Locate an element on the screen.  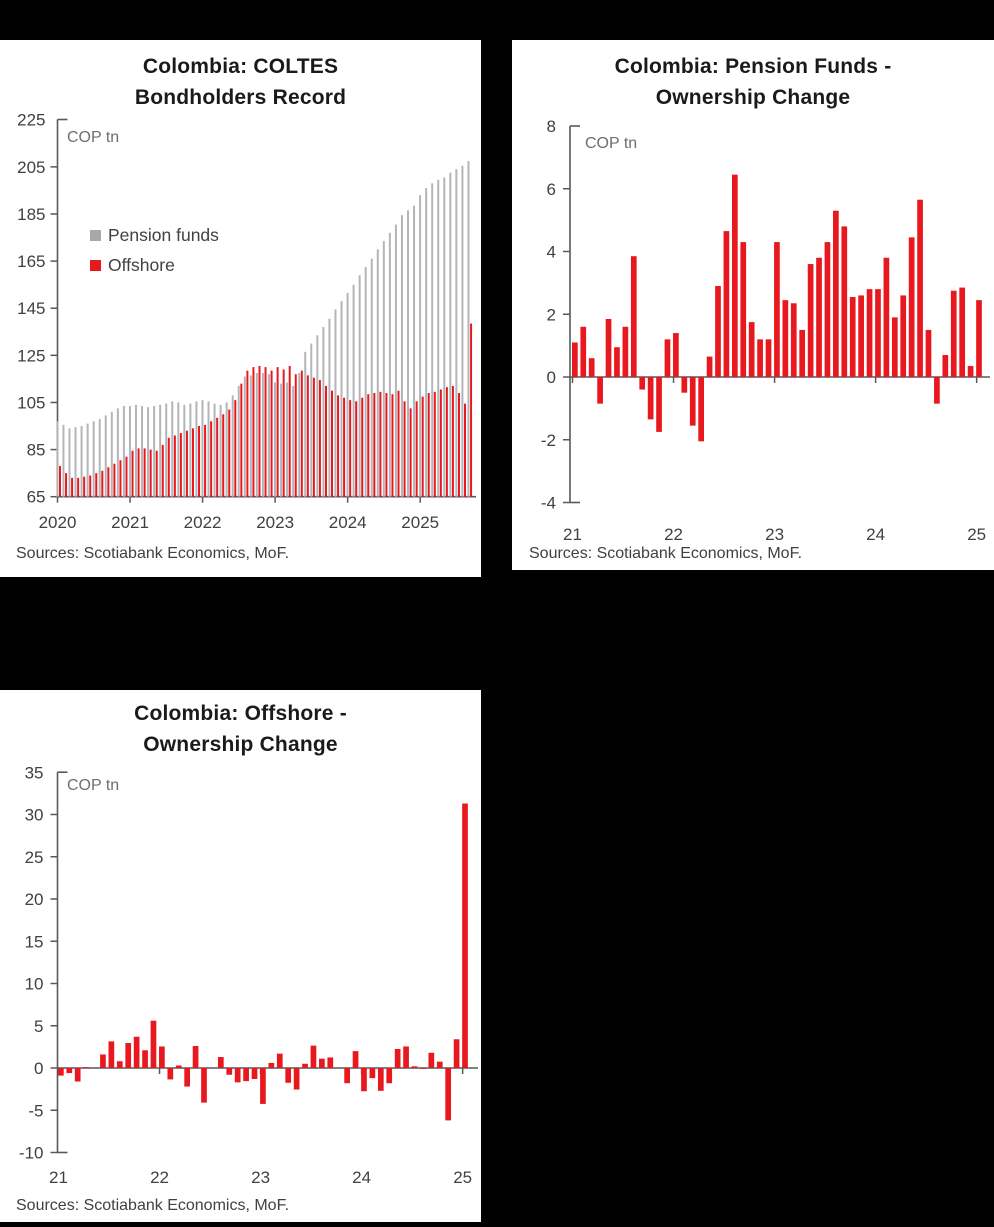
x-tick-label: 2021 is located at coordinates (130, 522).